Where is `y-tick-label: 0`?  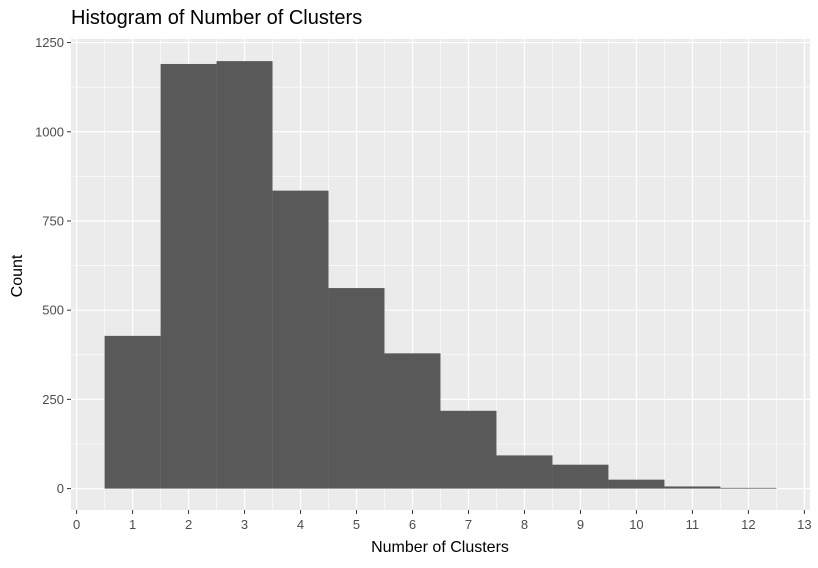 y-tick-label: 0 is located at coordinates (60, 488).